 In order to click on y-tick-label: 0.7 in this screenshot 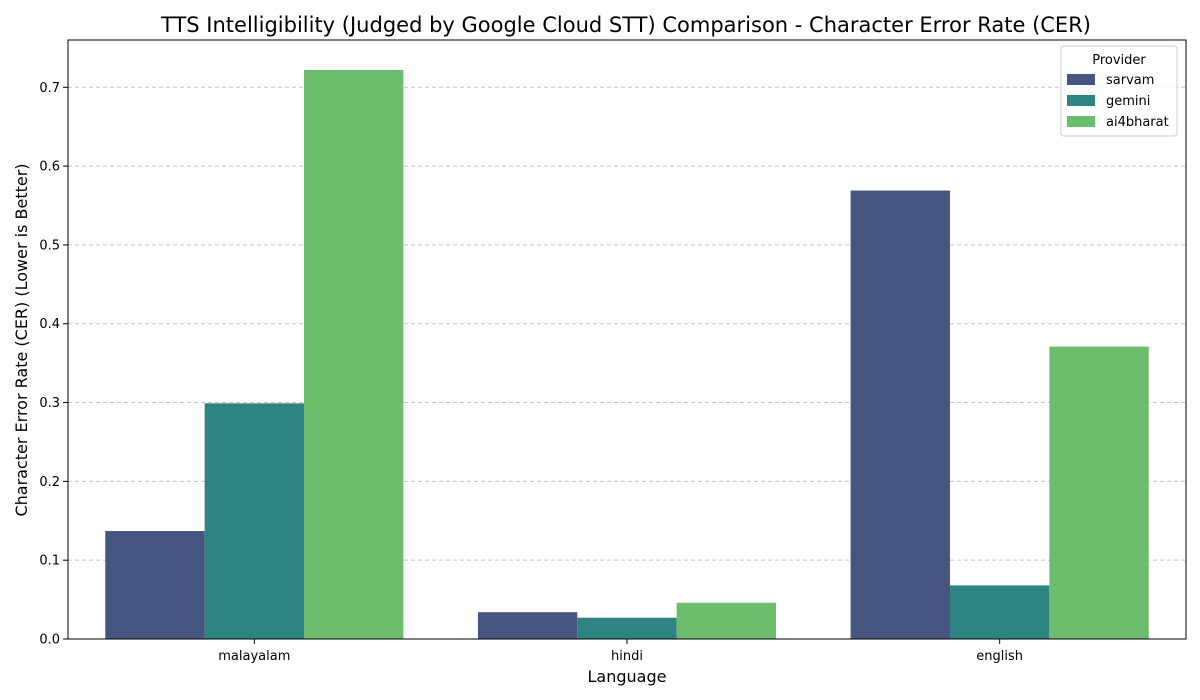, I will do `click(49, 88)`.